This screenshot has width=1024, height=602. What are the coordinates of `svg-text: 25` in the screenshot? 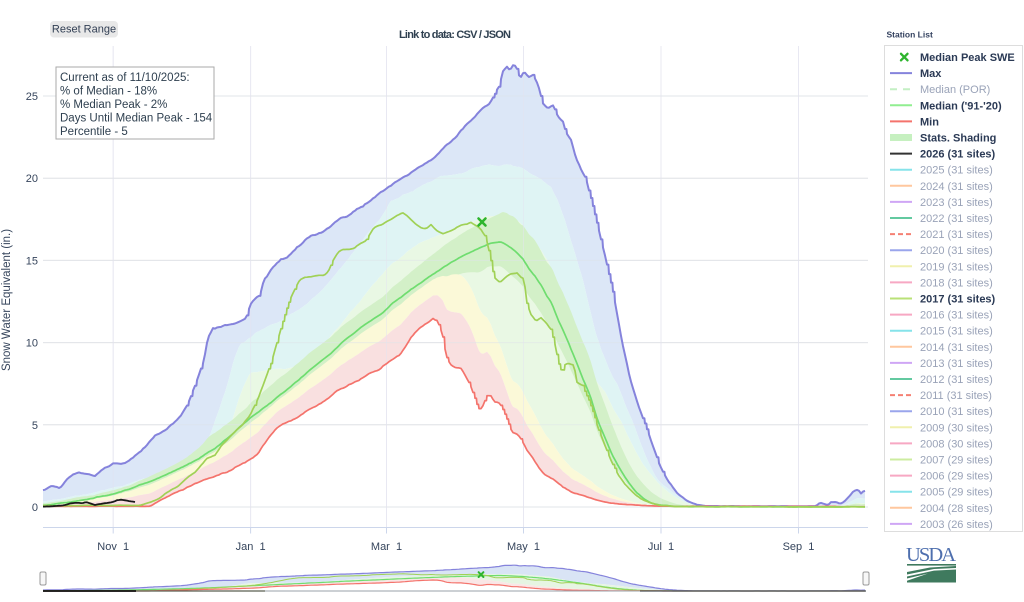 It's located at (32, 97).